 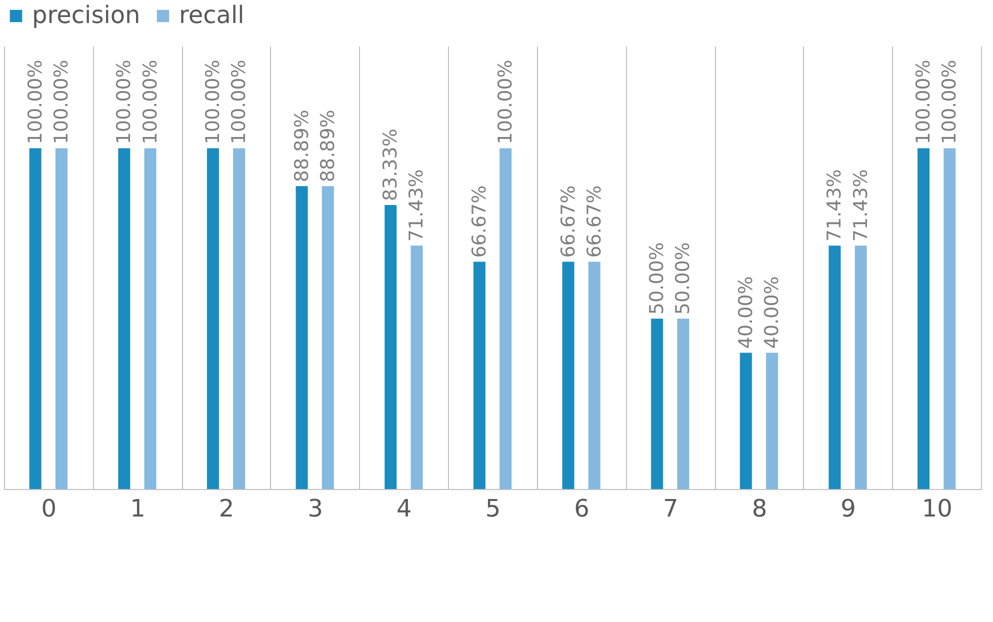 What do you see at coordinates (211, 15) in the screenshot?
I see `legend-label: recall` at bounding box center [211, 15].